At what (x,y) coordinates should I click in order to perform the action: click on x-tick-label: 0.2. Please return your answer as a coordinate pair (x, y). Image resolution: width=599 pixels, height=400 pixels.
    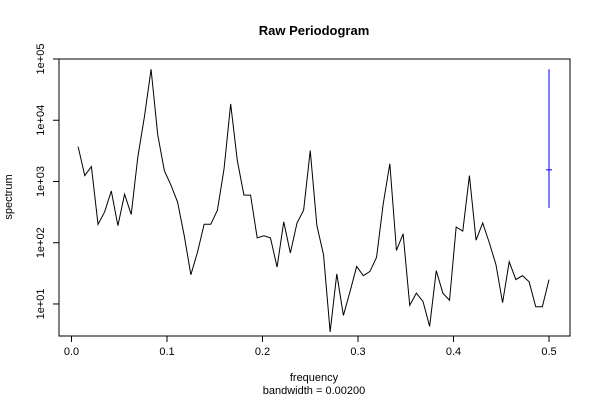
    Looking at the image, I should click on (262, 352).